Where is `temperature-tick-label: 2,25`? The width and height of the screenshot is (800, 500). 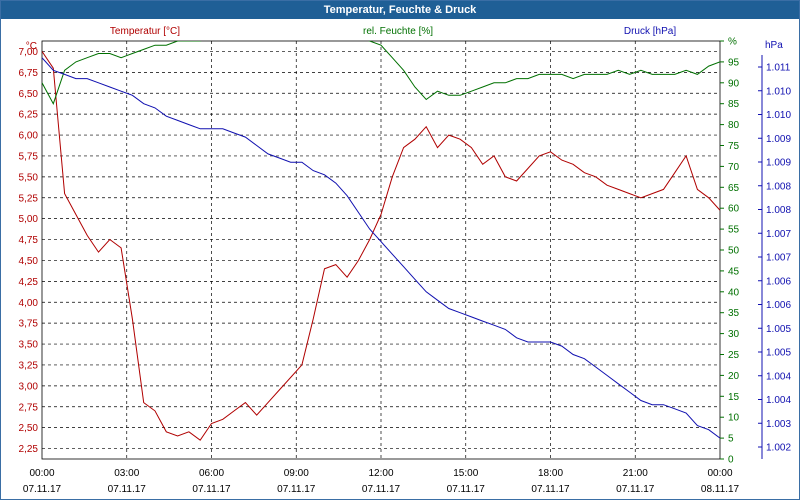 temperature-tick-label: 2,25 is located at coordinates (29, 449).